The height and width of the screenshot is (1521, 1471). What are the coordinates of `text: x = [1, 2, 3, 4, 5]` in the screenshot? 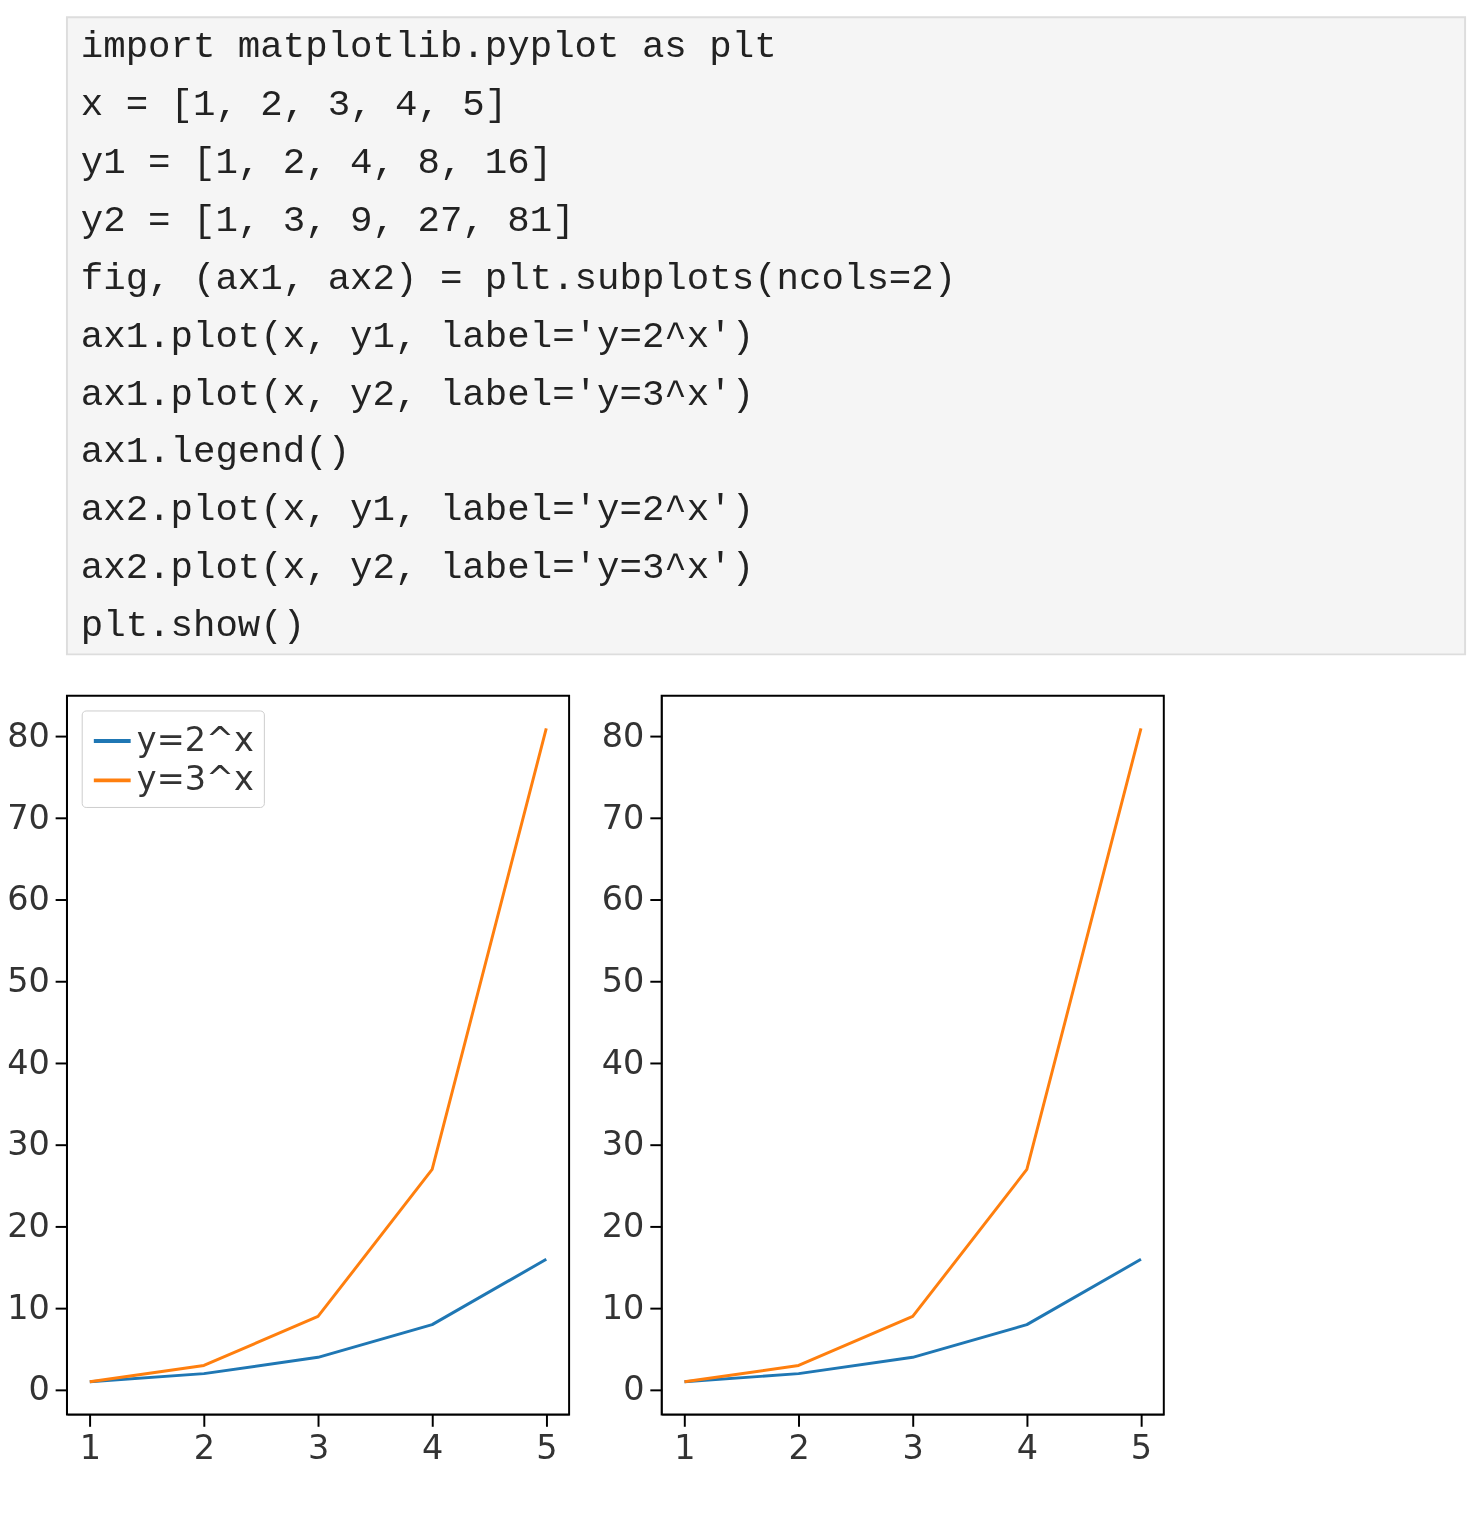 It's located at (294, 105).